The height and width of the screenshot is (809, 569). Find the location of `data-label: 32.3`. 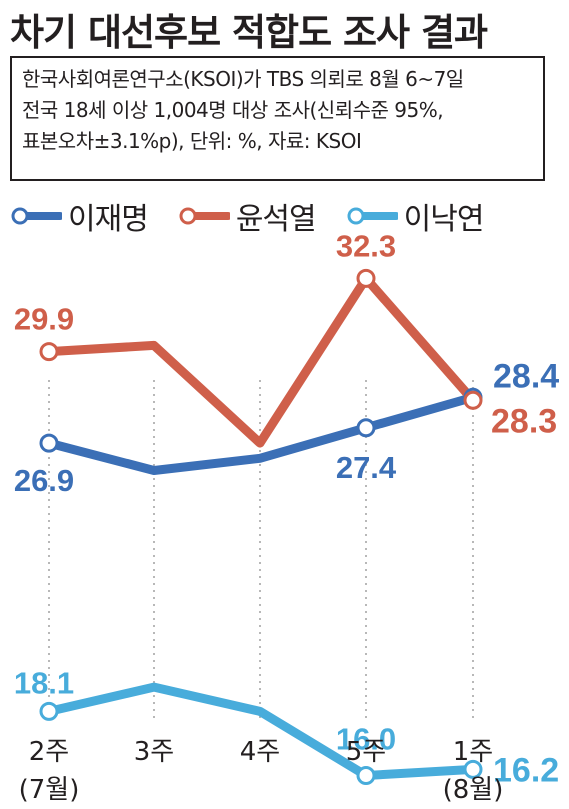

data-label: 32.3 is located at coordinates (366, 245).